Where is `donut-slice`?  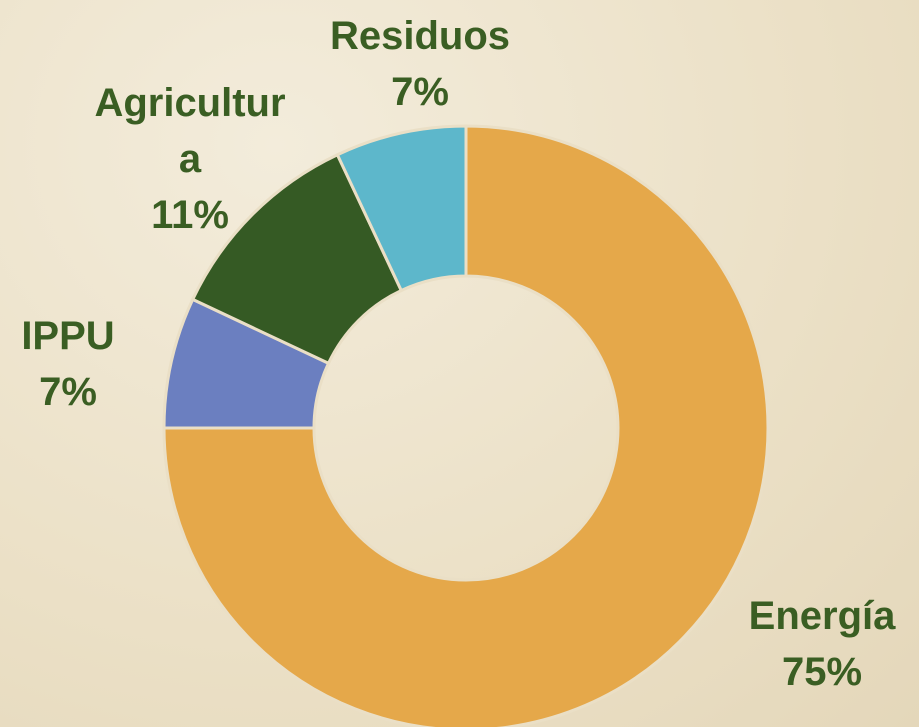 donut-slice is located at coordinates (401, 208).